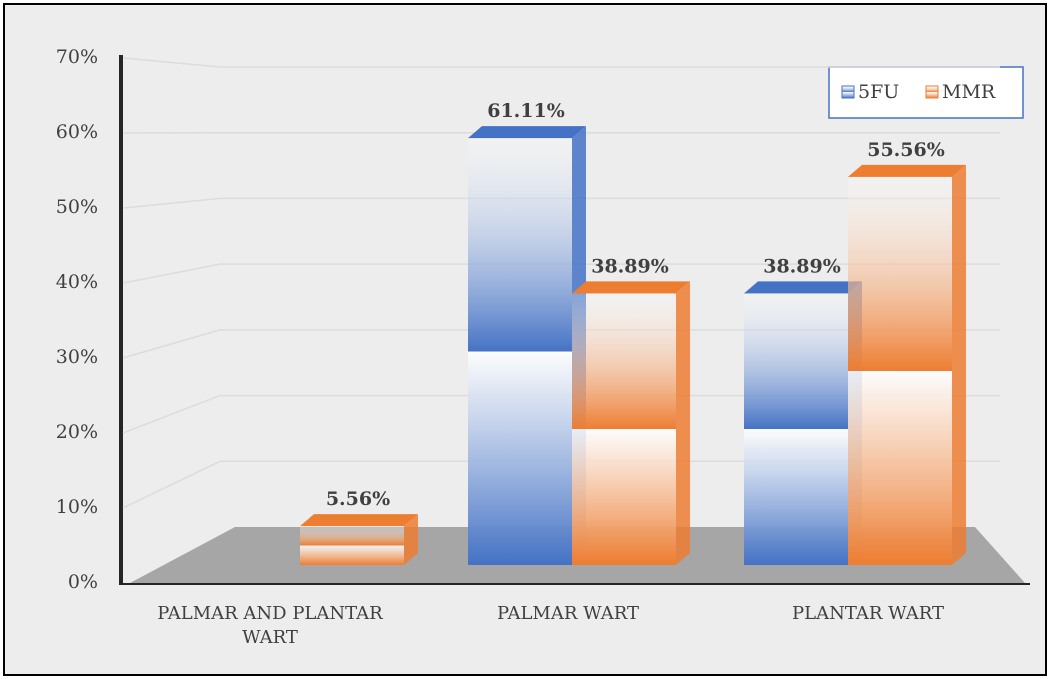 The height and width of the screenshot is (679, 1051). Describe the element at coordinates (270, 625) in the screenshot. I see `x-tick-label: PALMAR AND PLANTAR WART` at that location.